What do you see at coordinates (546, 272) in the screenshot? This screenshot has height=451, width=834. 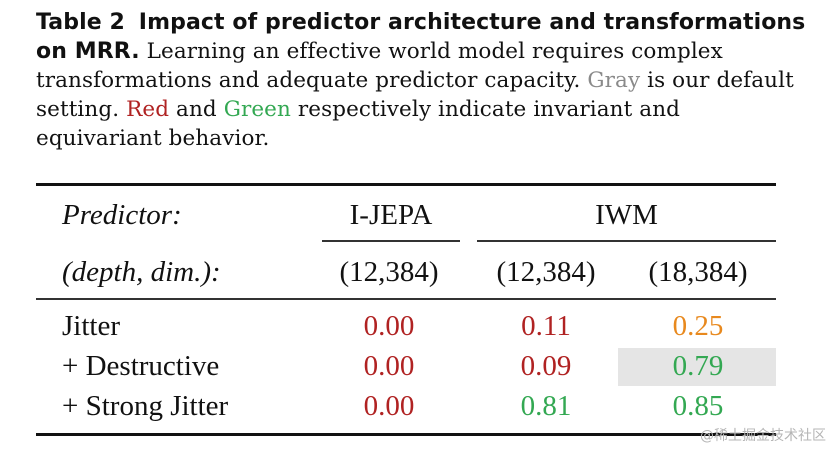 I see `header-col-2: (12,384)` at bounding box center [546, 272].